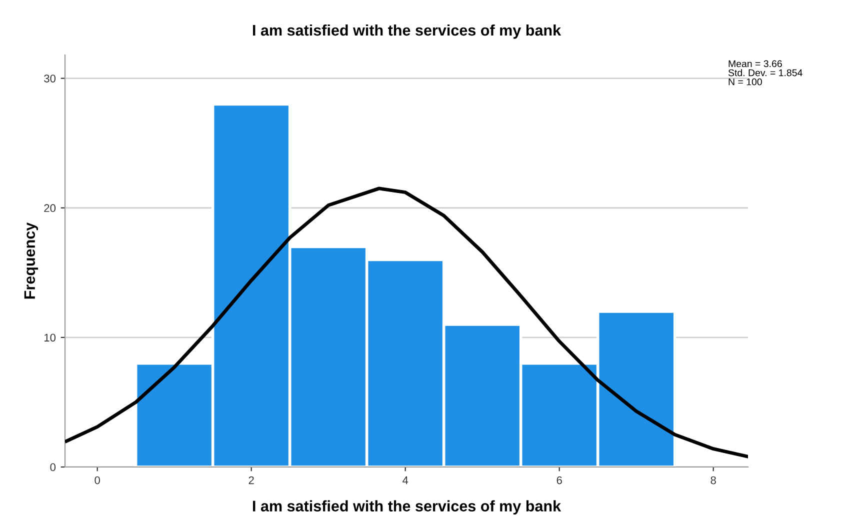  What do you see at coordinates (50, 338) in the screenshot?
I see `y-tick-label: 10` at bounding box center [50, 338].